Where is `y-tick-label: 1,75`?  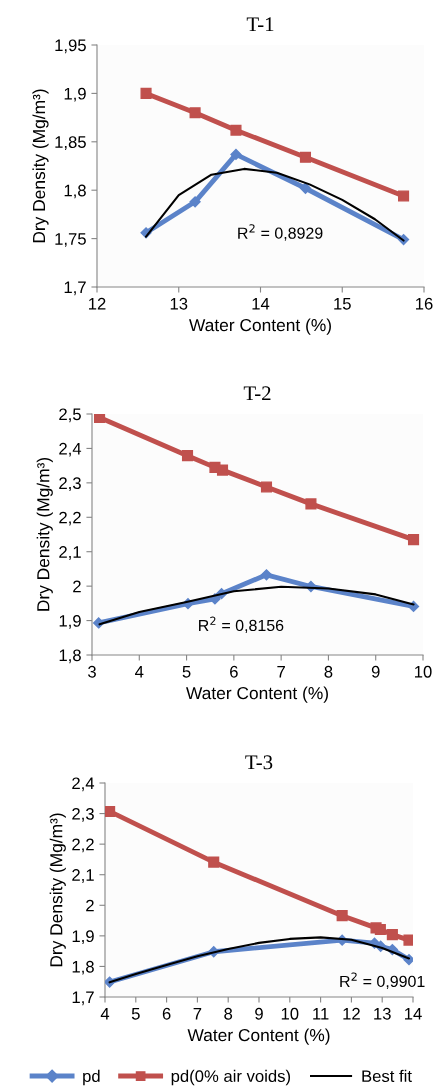 y-tick-label: 1,75 is located at coordinates (70, 240).